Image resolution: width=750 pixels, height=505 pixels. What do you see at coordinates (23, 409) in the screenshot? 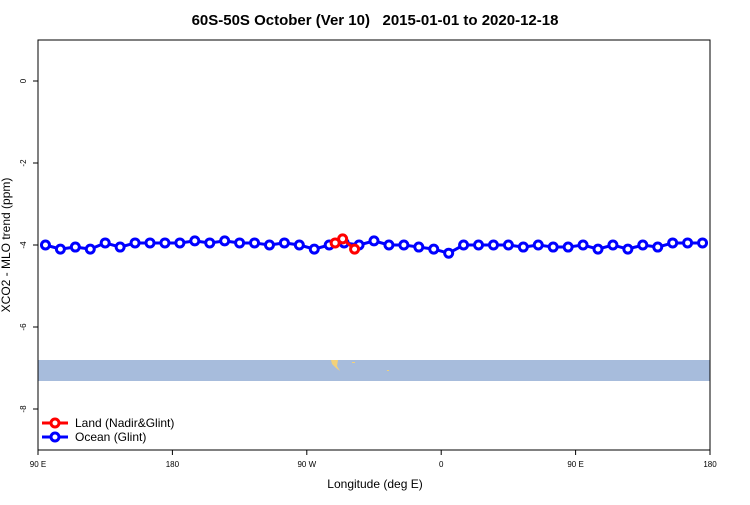
I see `y-tick-label: -8` at bounding box center [23, 409].